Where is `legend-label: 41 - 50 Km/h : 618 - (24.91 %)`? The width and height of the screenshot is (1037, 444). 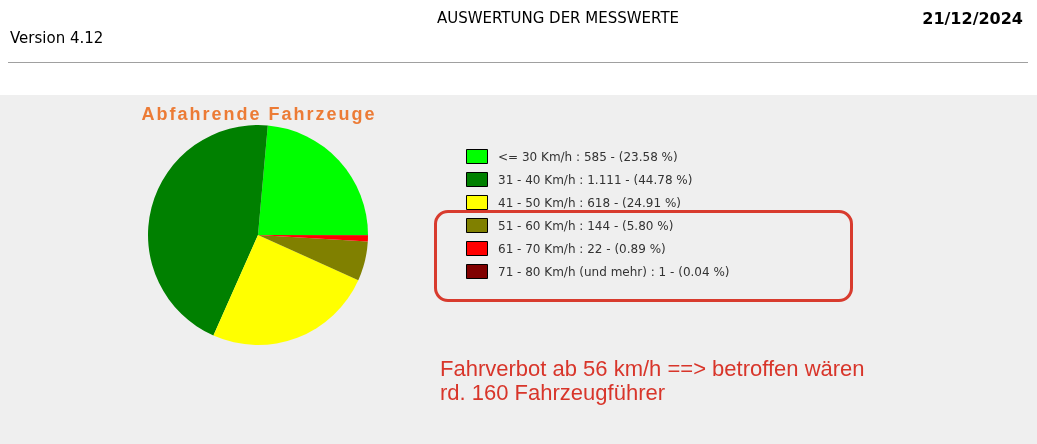 legend-label: 41 - 50 Km/h : 618 - (24.91 %) is located at coordinates (589, 202).